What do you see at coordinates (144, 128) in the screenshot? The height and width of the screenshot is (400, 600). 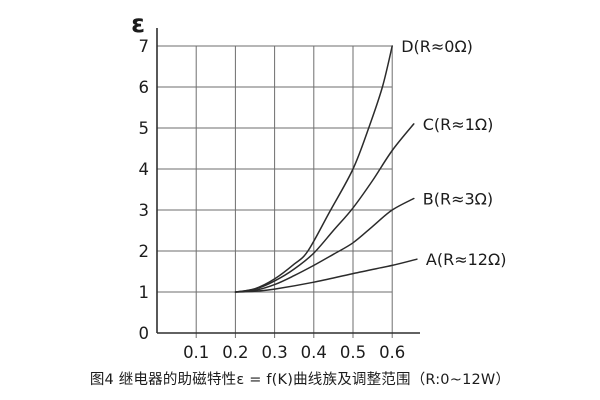 I see `y-tick-label: 5` at bounding box center [144, 128].